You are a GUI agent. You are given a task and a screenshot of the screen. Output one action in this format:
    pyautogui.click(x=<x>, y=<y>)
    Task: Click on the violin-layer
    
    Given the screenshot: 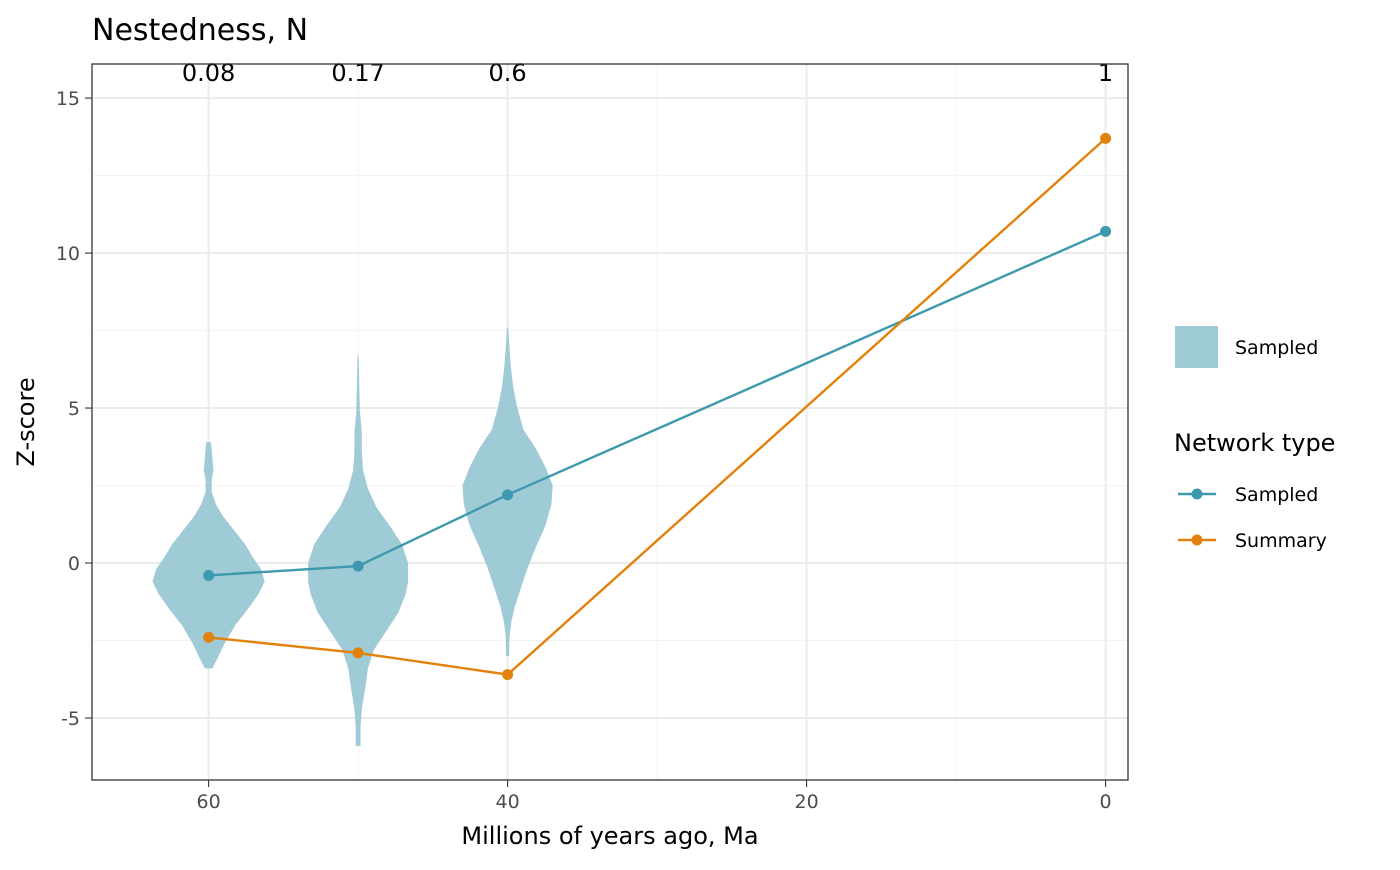 What is the action you would take?
    pyautogui.click(x=352, y=536)
    